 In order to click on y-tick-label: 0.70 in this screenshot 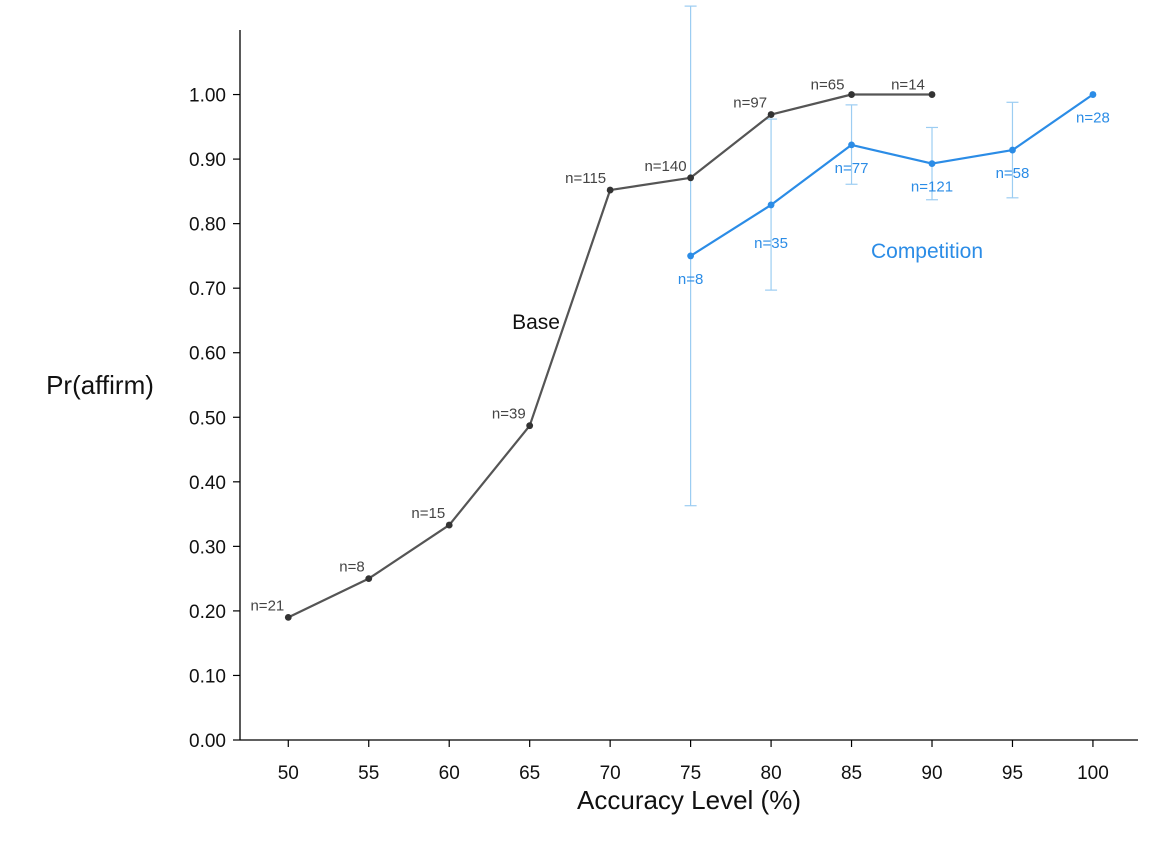, I will do `click(207, 289)`.